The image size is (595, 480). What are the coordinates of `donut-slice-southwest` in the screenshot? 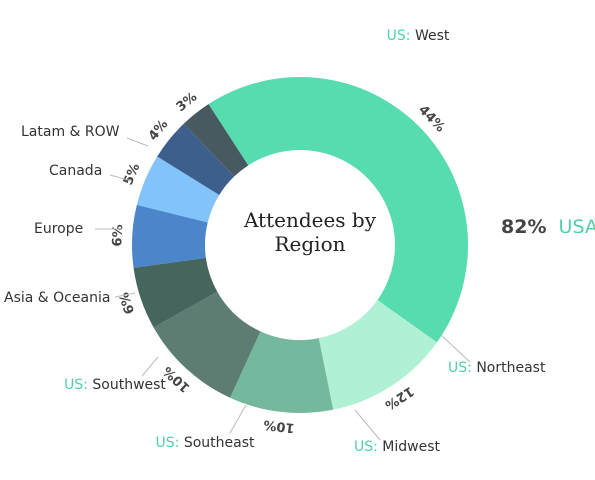 It's located at (175, 292).